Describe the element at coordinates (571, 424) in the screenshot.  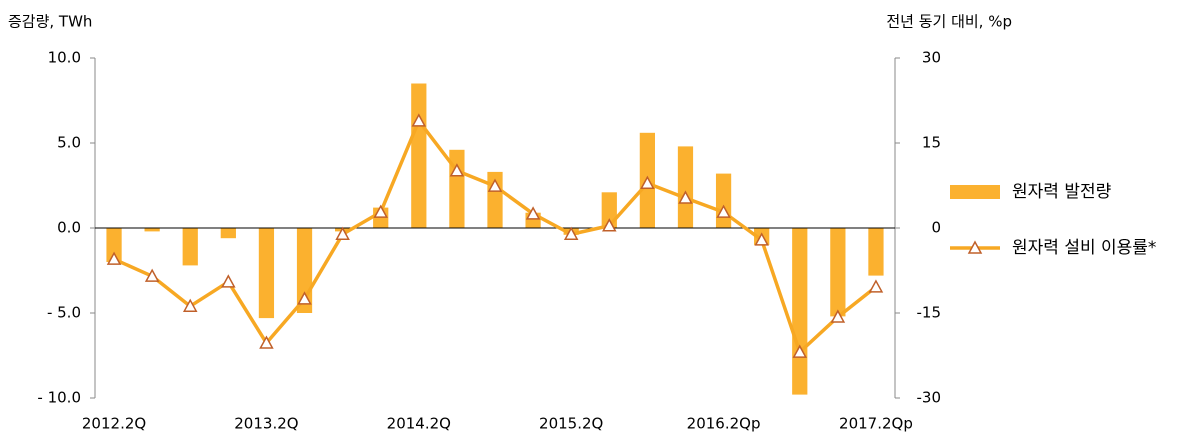
I see `x-tick-label: 2015.2Q` at that location.